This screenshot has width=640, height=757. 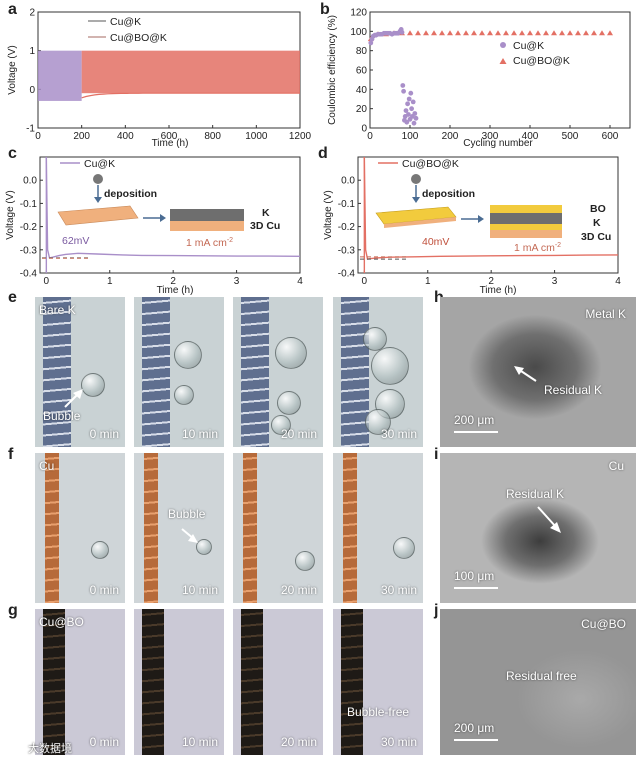 I want to click on process-arrowhead-icon, so click(x=481, y=219).